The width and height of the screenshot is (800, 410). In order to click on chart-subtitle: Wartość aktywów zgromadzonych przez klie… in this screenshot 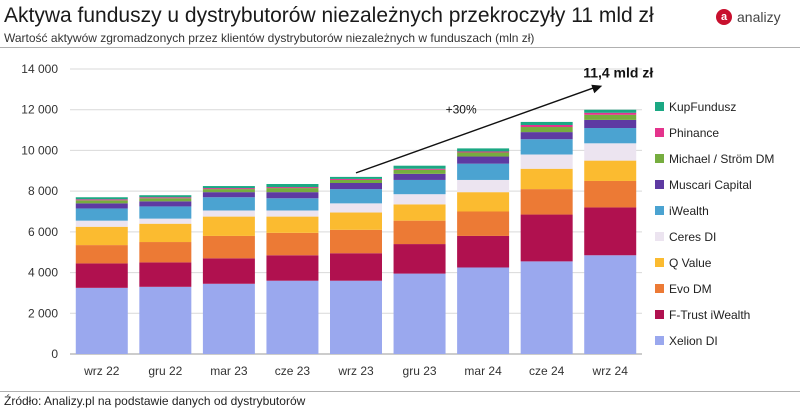, I will do `click(269, 38)`.